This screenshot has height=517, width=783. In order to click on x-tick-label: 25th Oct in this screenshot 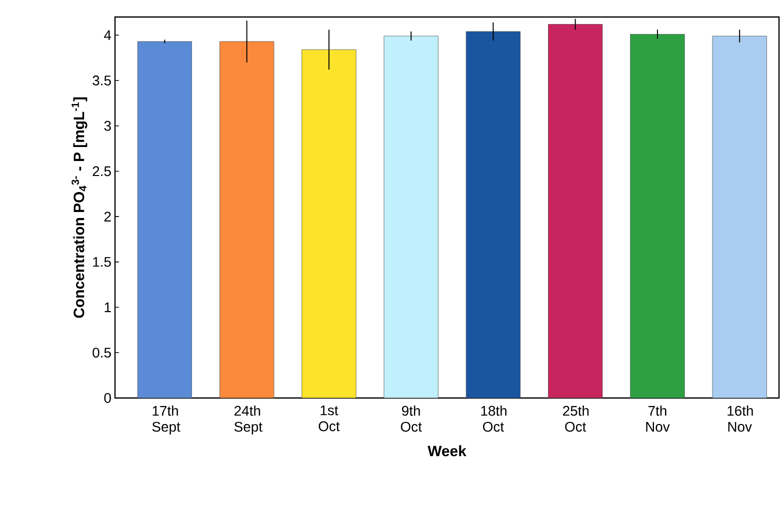, I will do `click(576, 419)`.